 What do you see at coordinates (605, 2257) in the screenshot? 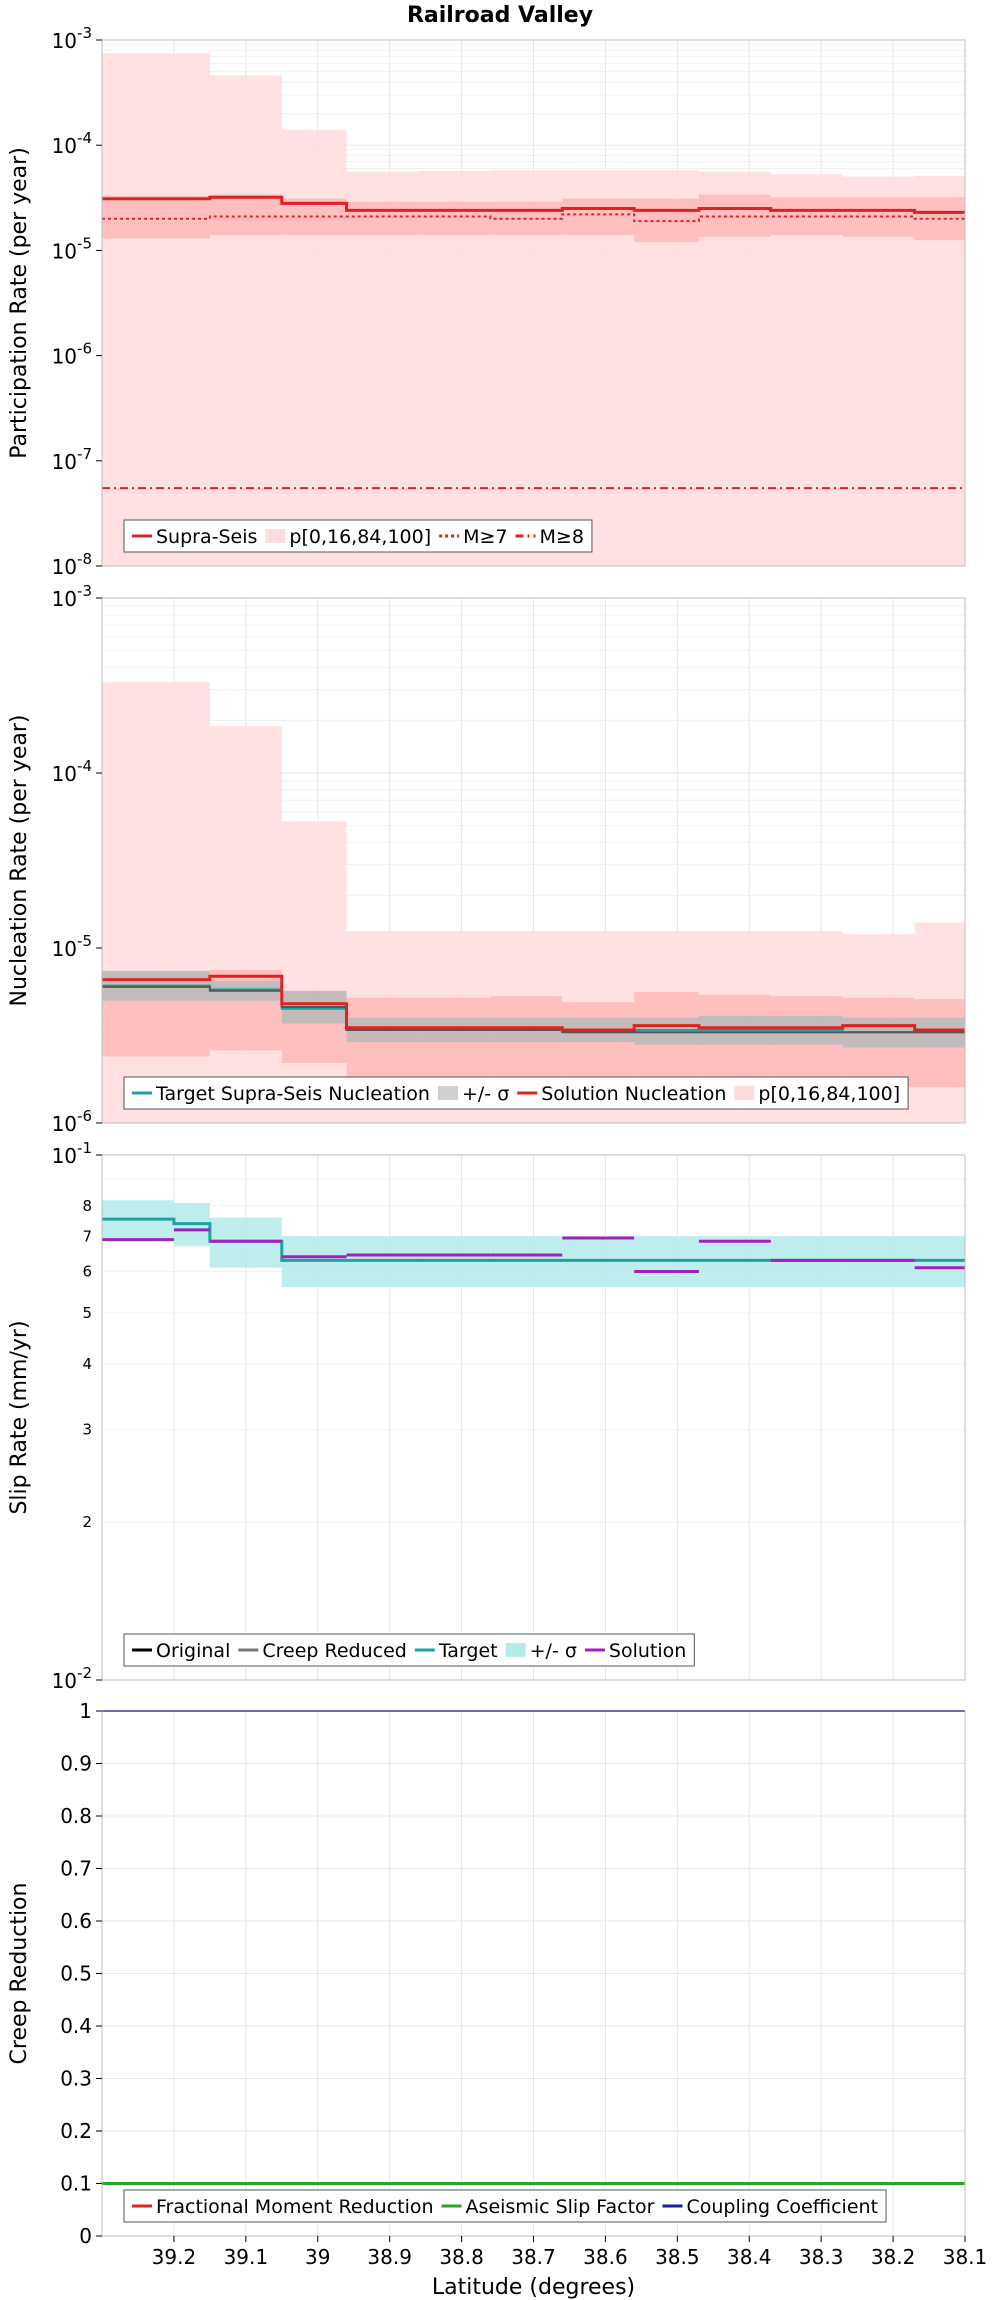
I see `creep-x-tick-label: 38.6` at bounding box center [605, 2257].